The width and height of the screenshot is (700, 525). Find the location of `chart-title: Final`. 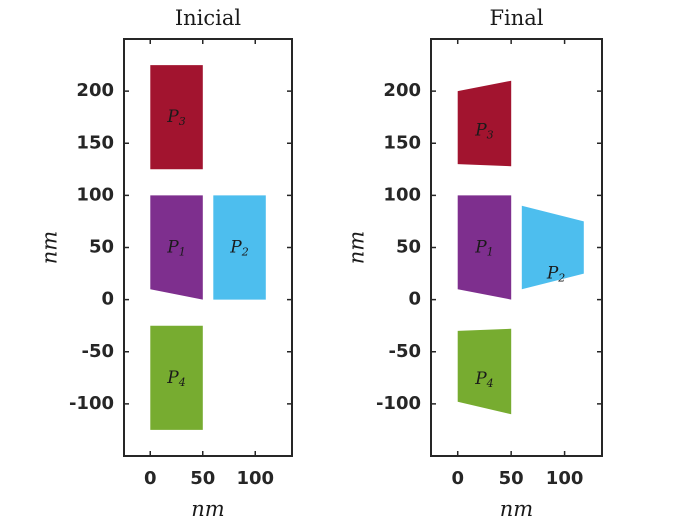

chart-title: Final is located at coordinates (516, 18).